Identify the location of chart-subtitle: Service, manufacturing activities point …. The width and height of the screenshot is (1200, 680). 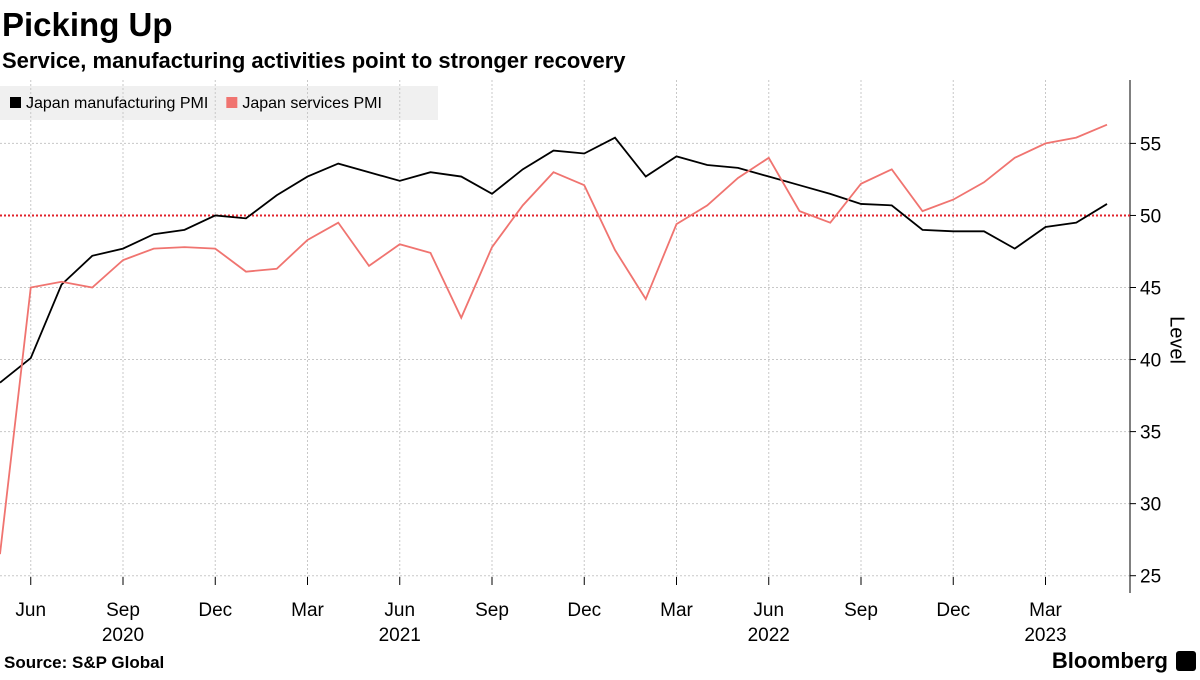
(314, 60).